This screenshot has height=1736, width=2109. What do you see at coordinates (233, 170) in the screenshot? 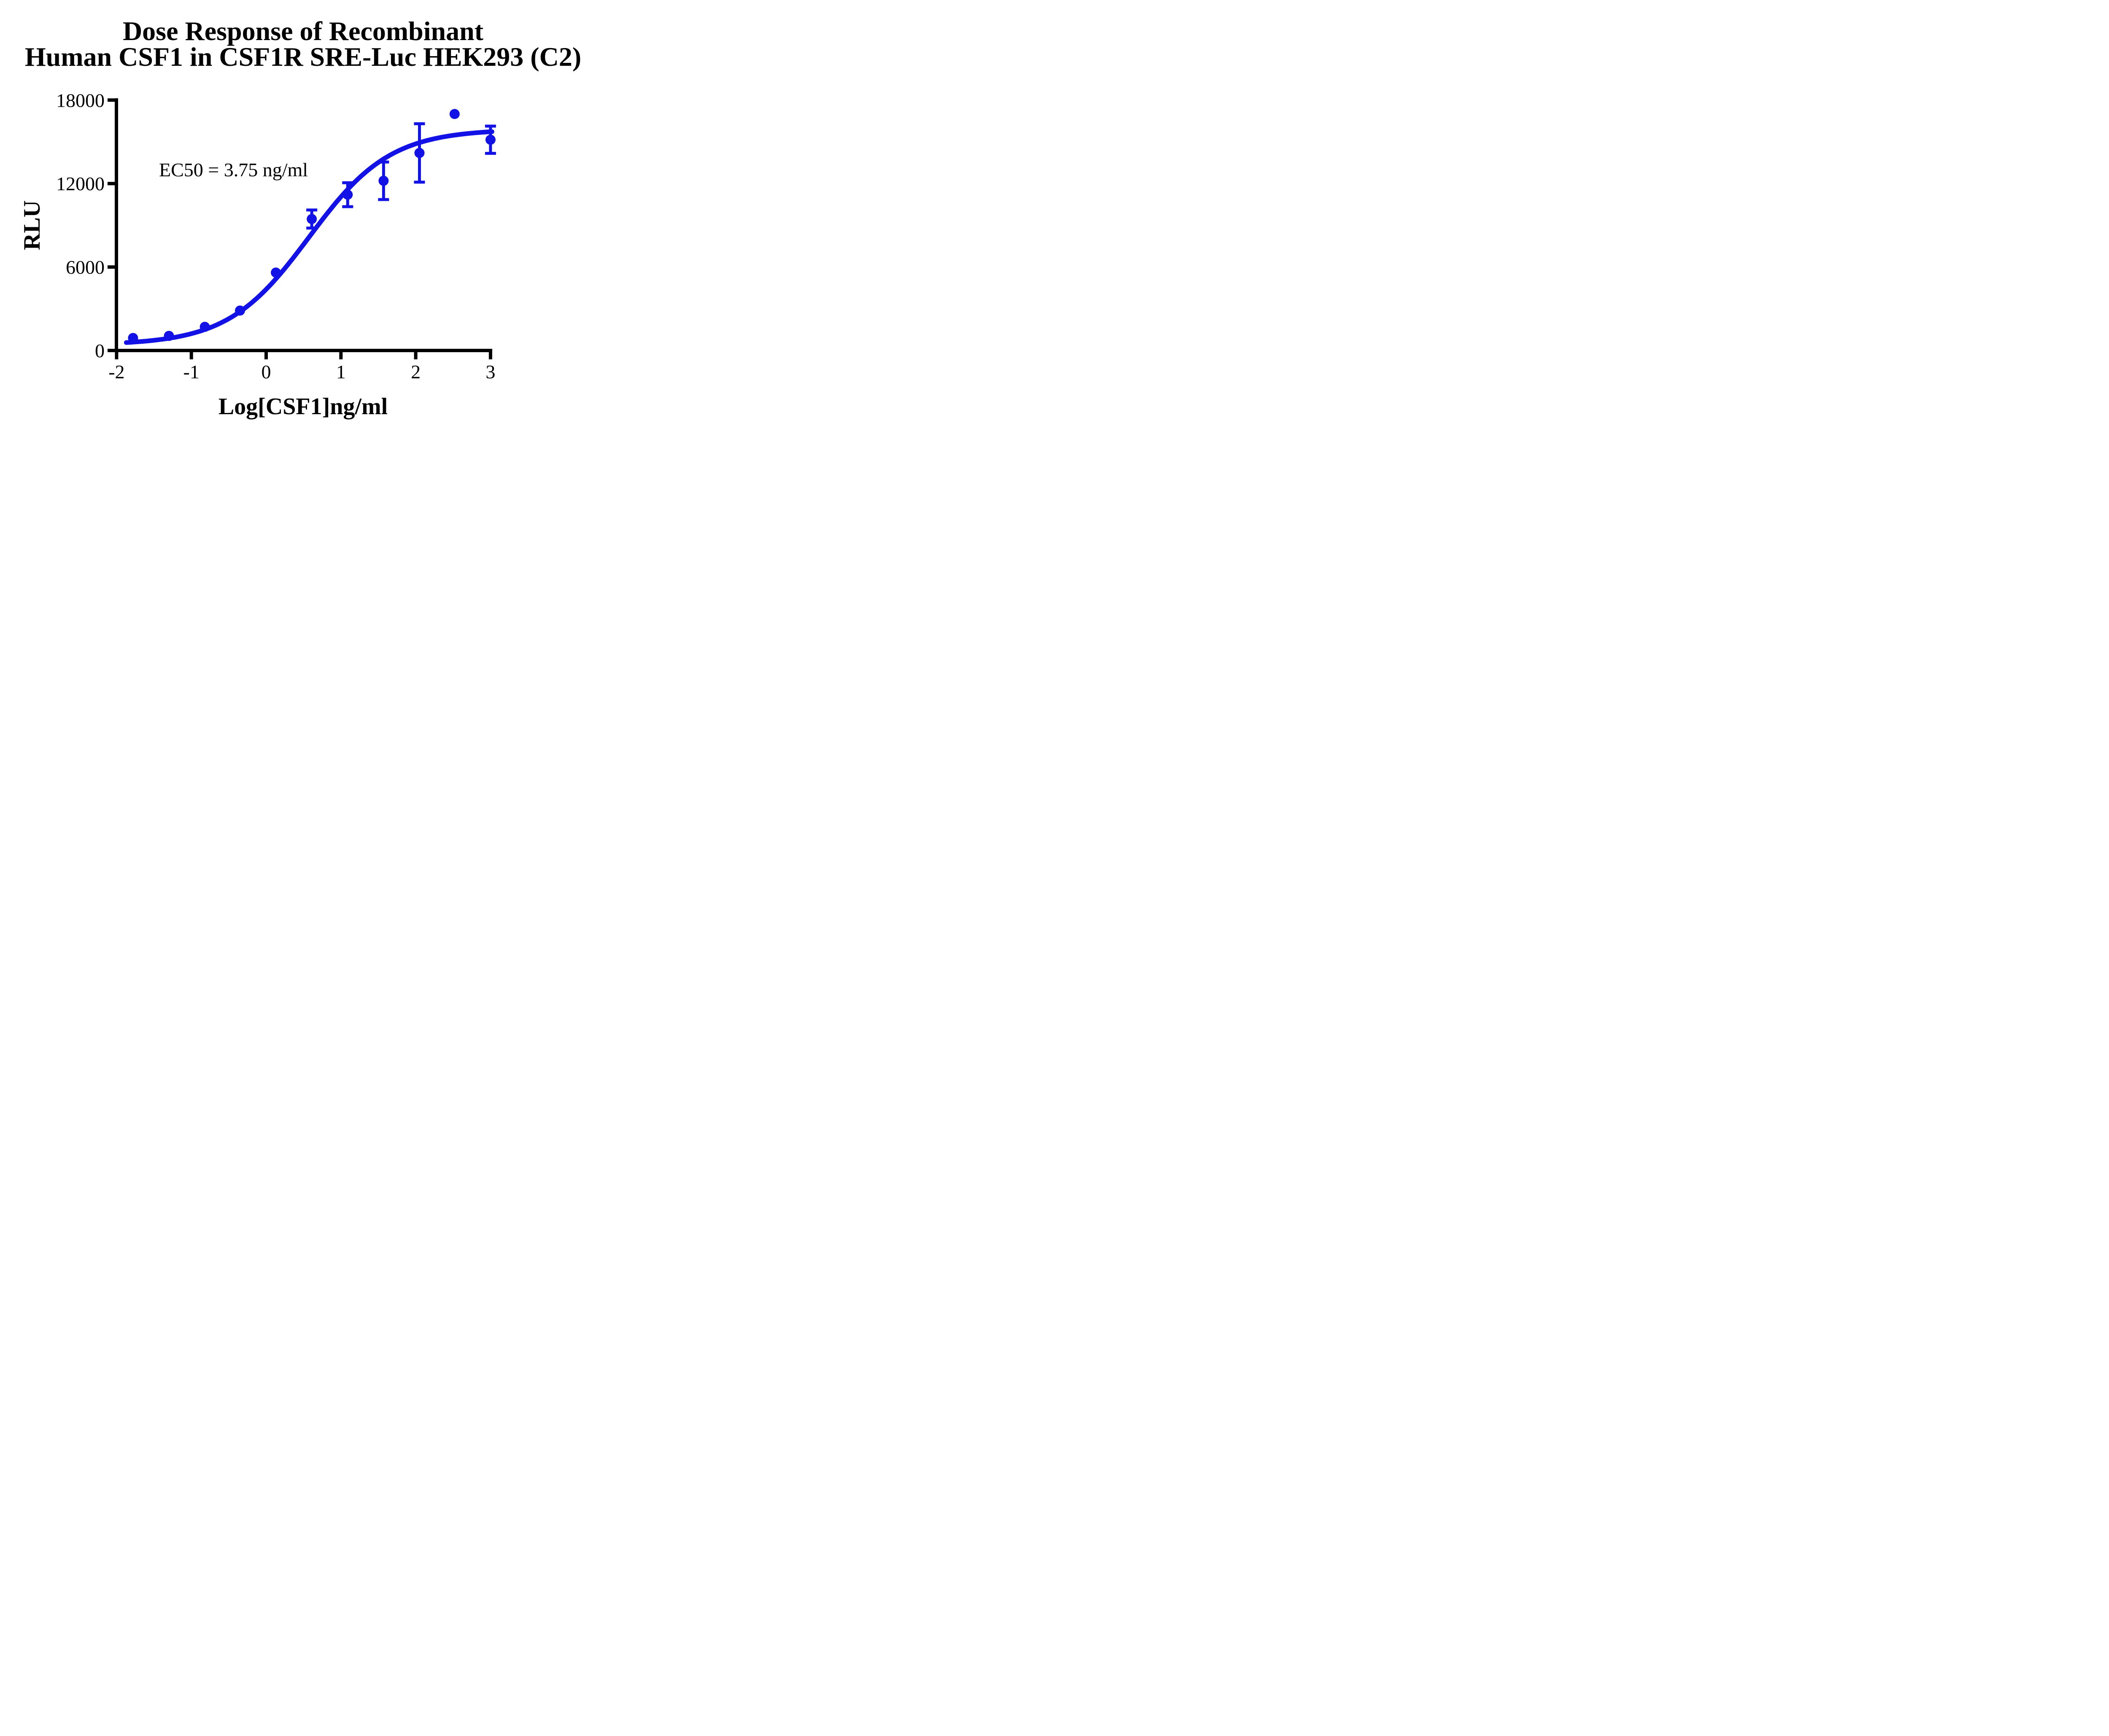
I see `ec50-annotation: EC50 = 3.75 ng/ml` at bounding box center [233, 170].